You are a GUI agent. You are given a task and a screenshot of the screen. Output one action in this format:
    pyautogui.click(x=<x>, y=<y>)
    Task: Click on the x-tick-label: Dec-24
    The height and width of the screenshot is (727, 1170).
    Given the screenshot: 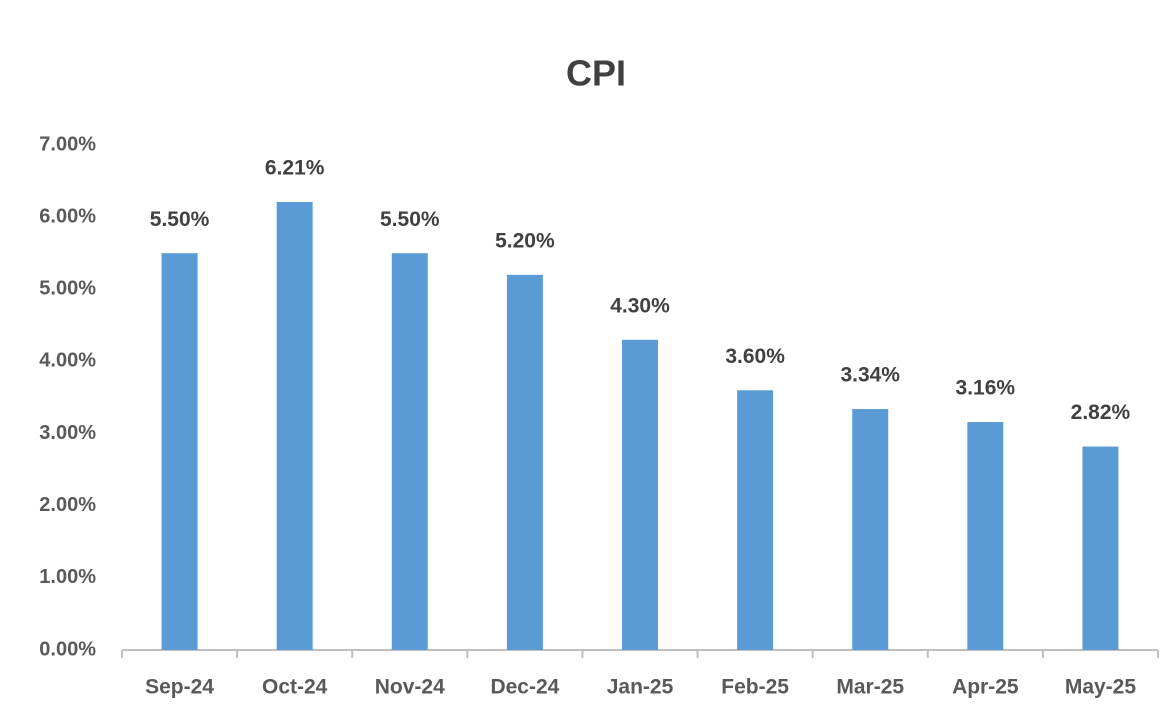 What is the action you would take?
    pyautogui.click(x=524, y=687)
    